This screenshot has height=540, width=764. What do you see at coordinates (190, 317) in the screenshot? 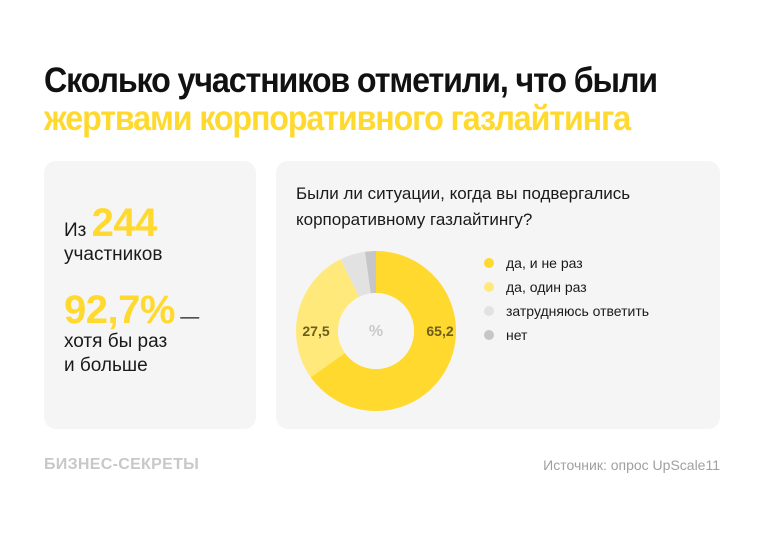
I see `percent-dash: —` at bounding box center [190, 317].